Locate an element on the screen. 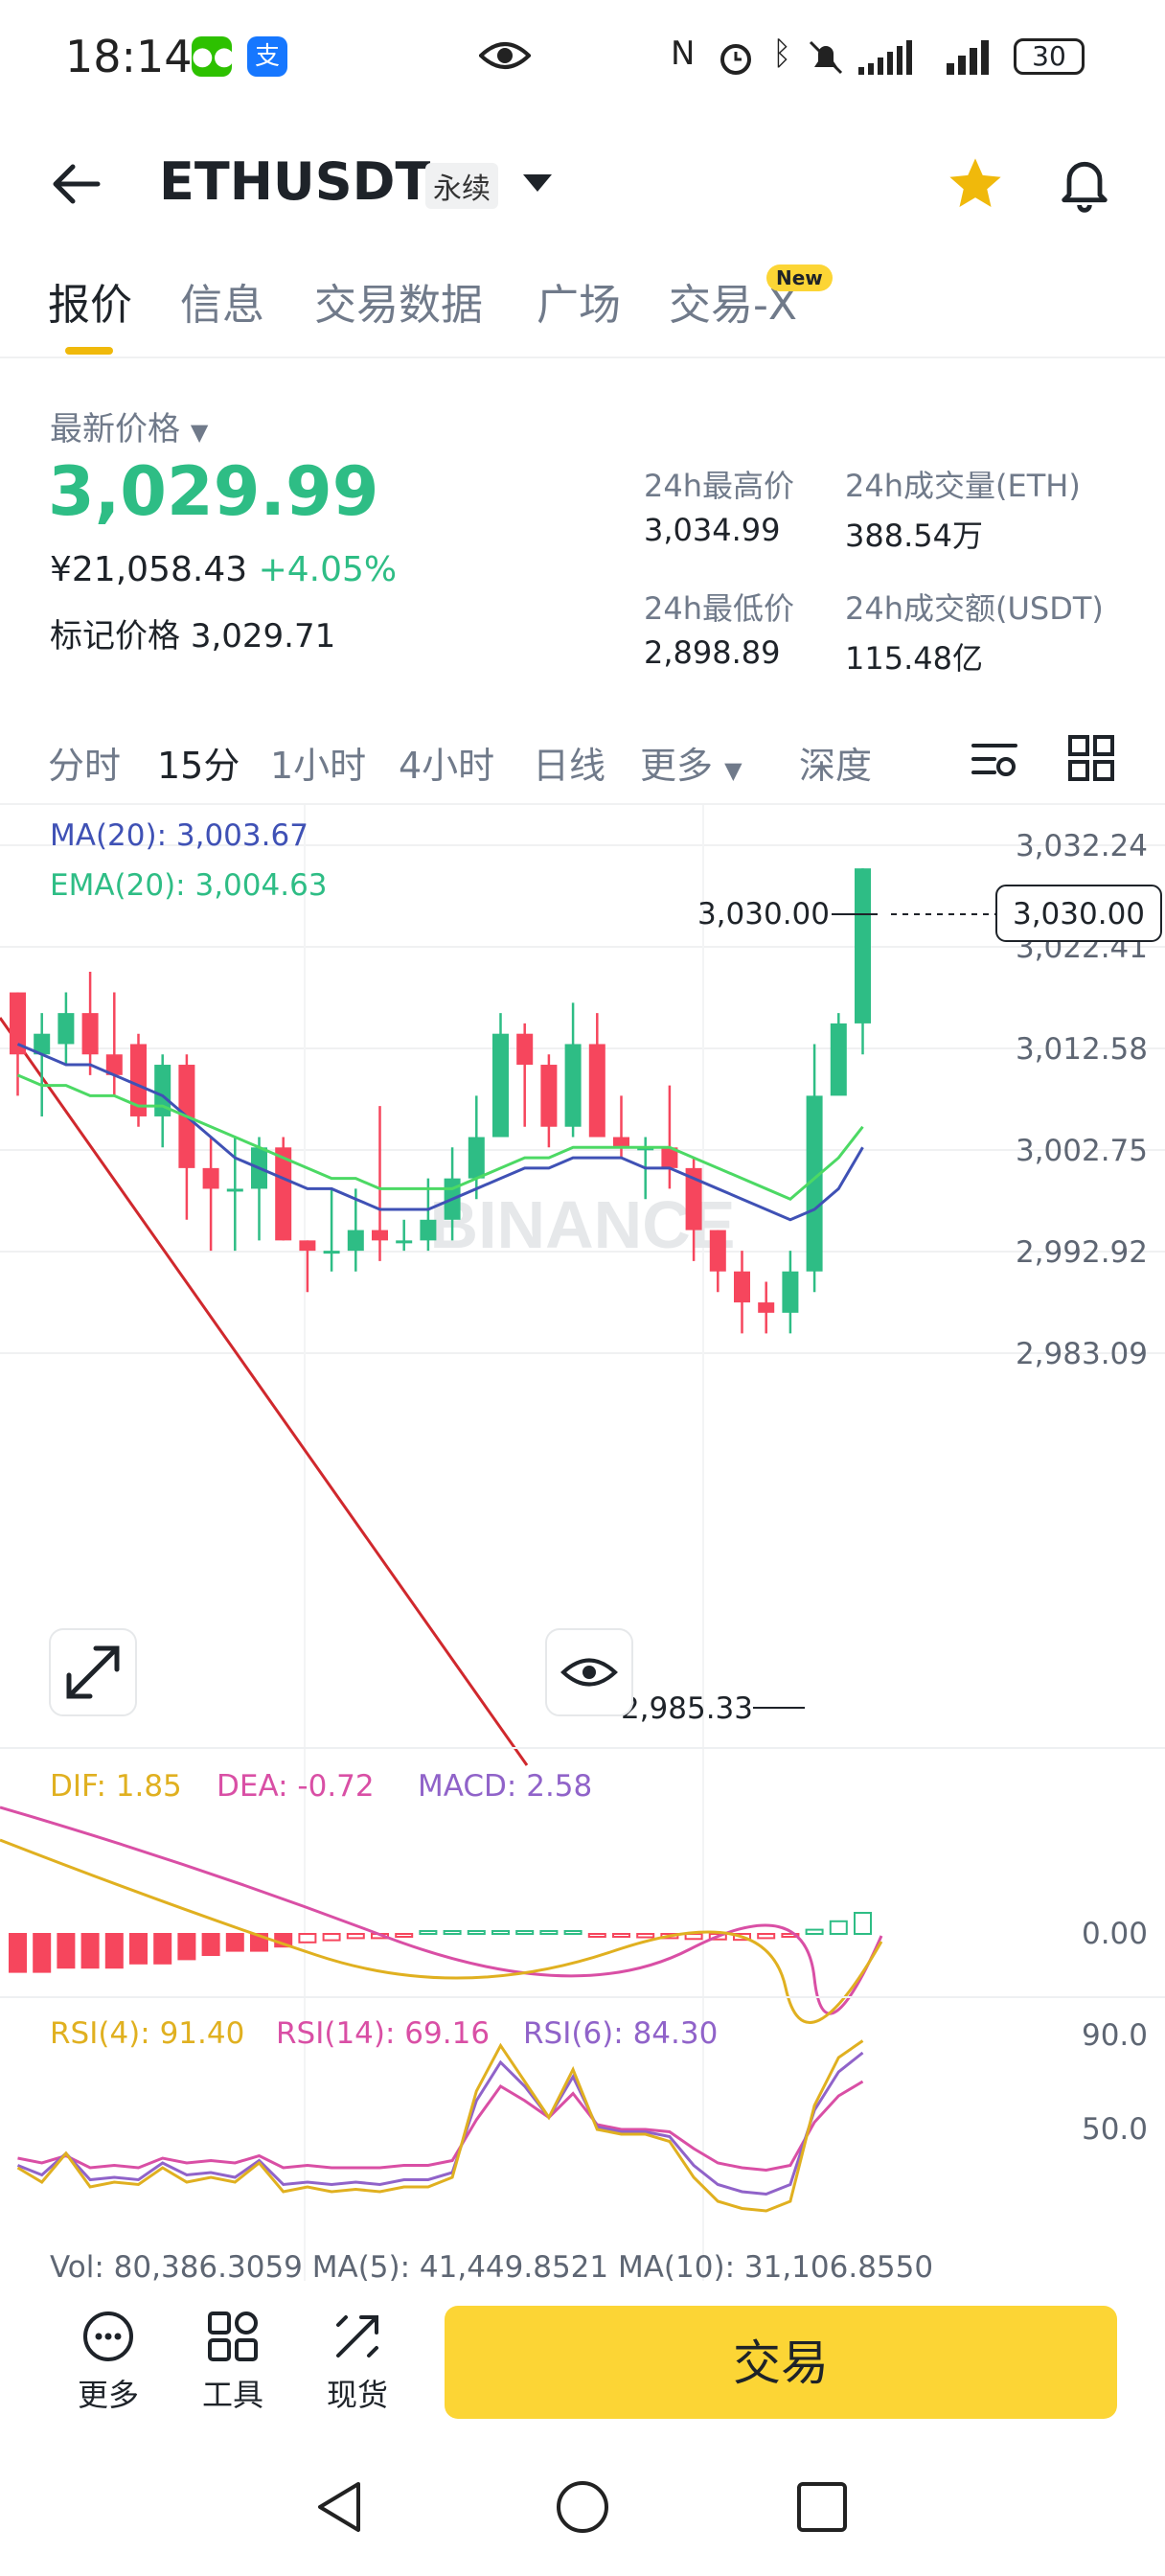 This screenshot has width=1165, height=2576. rsi4-label: RSI(4): 91.40 is located at coordinates (147, 2034).